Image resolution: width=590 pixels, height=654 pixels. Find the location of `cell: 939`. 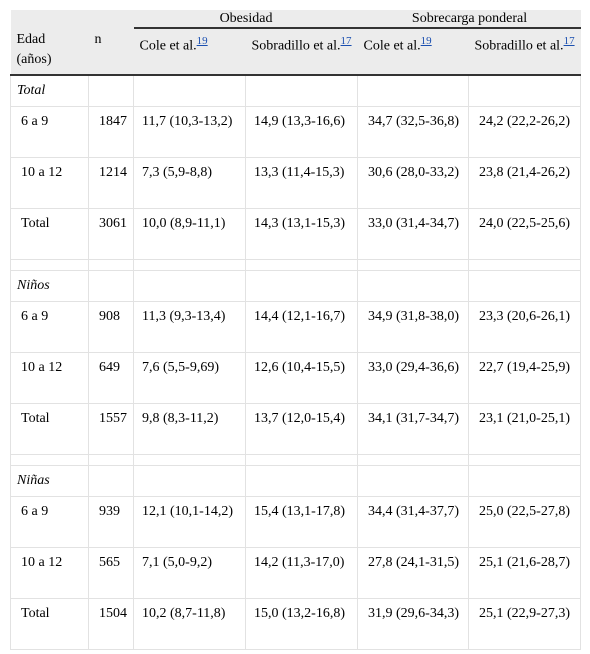

cell: 939 is located at coordinates (111, 521).